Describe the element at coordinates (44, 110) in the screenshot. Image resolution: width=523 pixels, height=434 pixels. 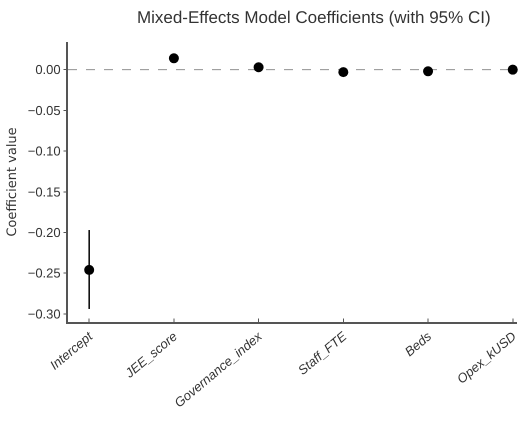
I see `y-tick-label: −0.05` at that location.